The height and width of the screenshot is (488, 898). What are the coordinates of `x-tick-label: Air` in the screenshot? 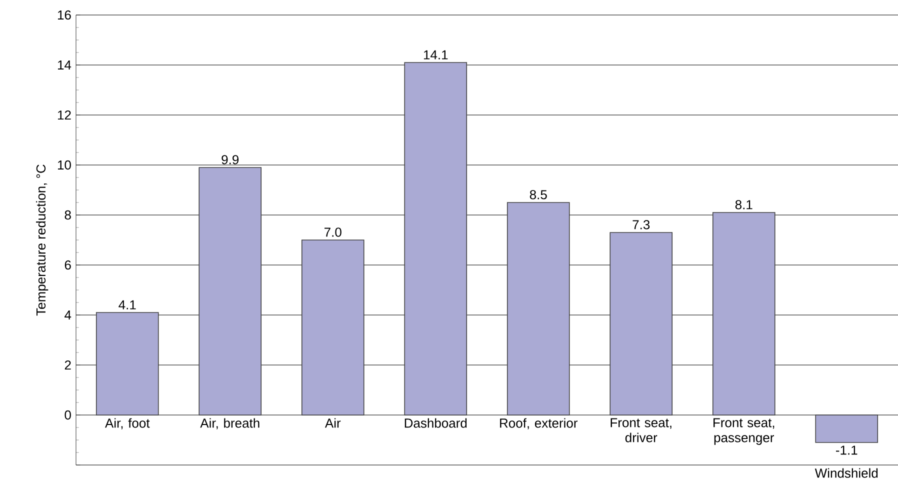 It's located at (332, 423).